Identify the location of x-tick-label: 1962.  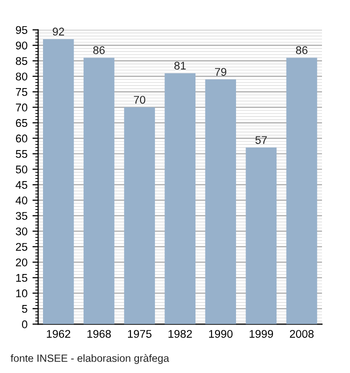
(58, 334).